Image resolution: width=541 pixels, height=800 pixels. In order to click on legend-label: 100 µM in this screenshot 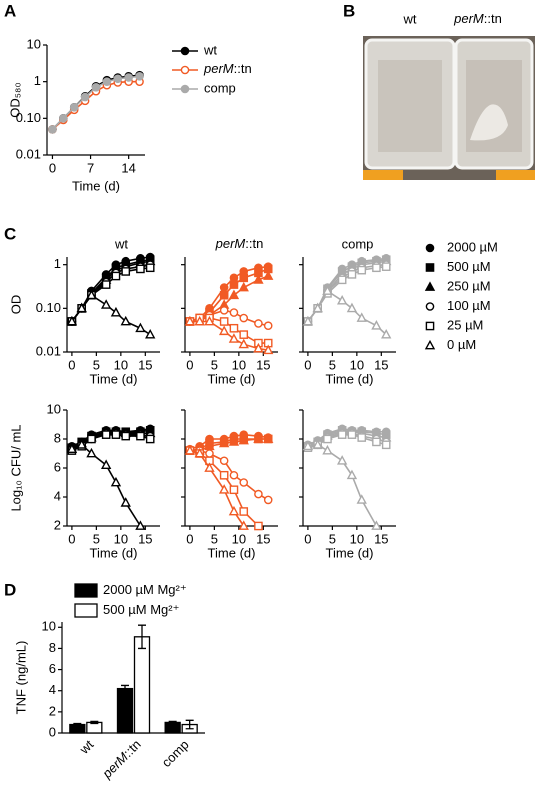, I will do `click(469, 305)`.